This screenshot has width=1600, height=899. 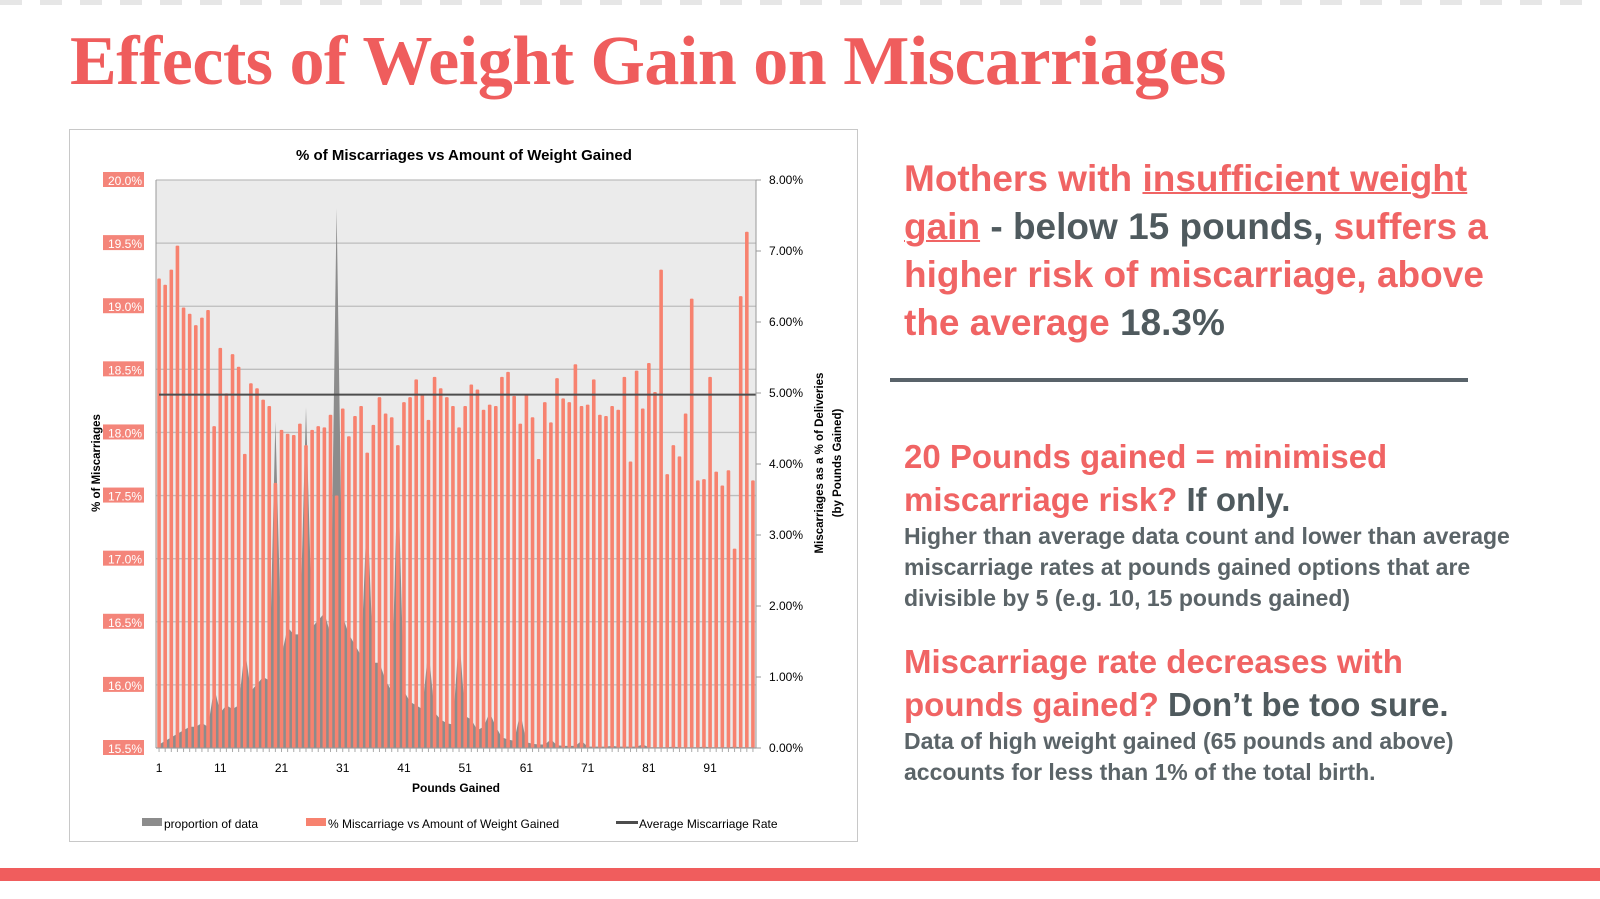 What do you see at coordinates (1234, 499) in the screenshot?
I see `insight2-heading-dark: If only.` at bounding box center [1234, 499].